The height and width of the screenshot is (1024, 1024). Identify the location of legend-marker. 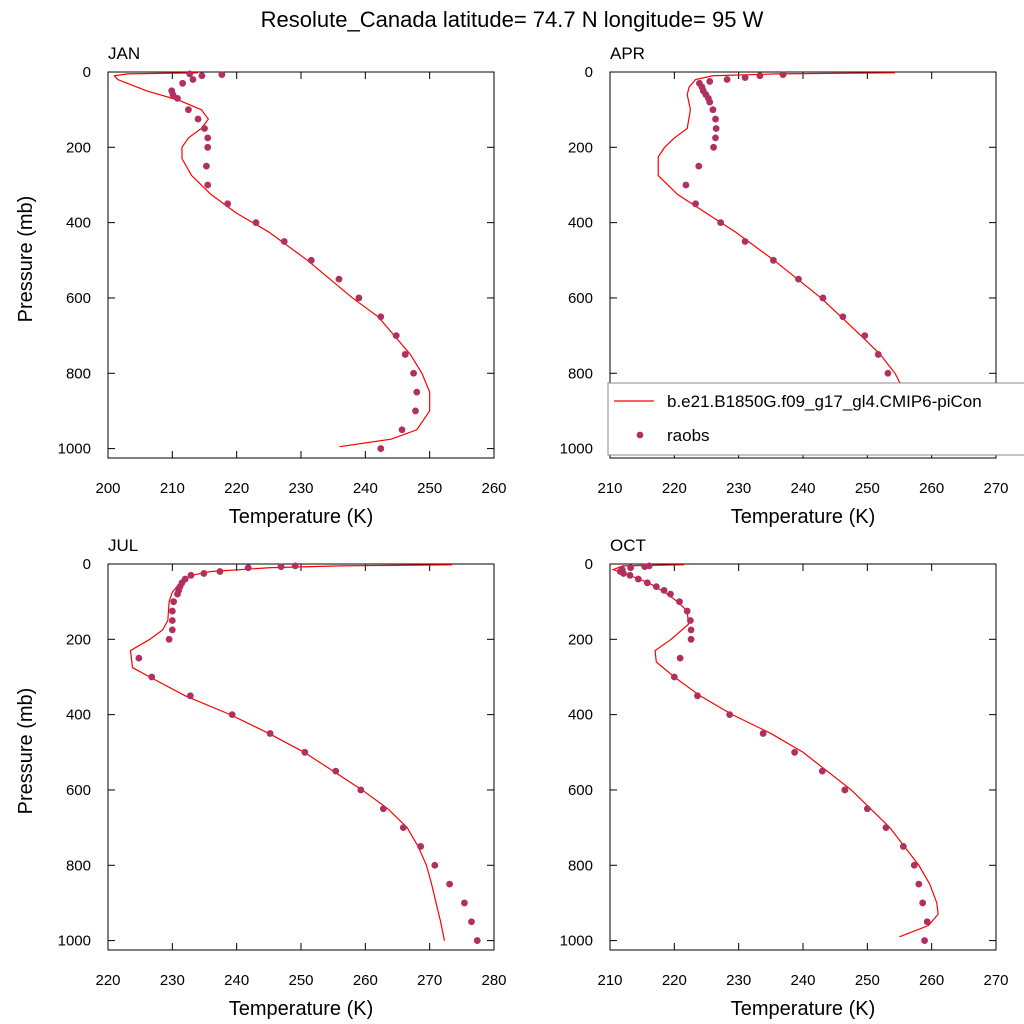
(640, 435).